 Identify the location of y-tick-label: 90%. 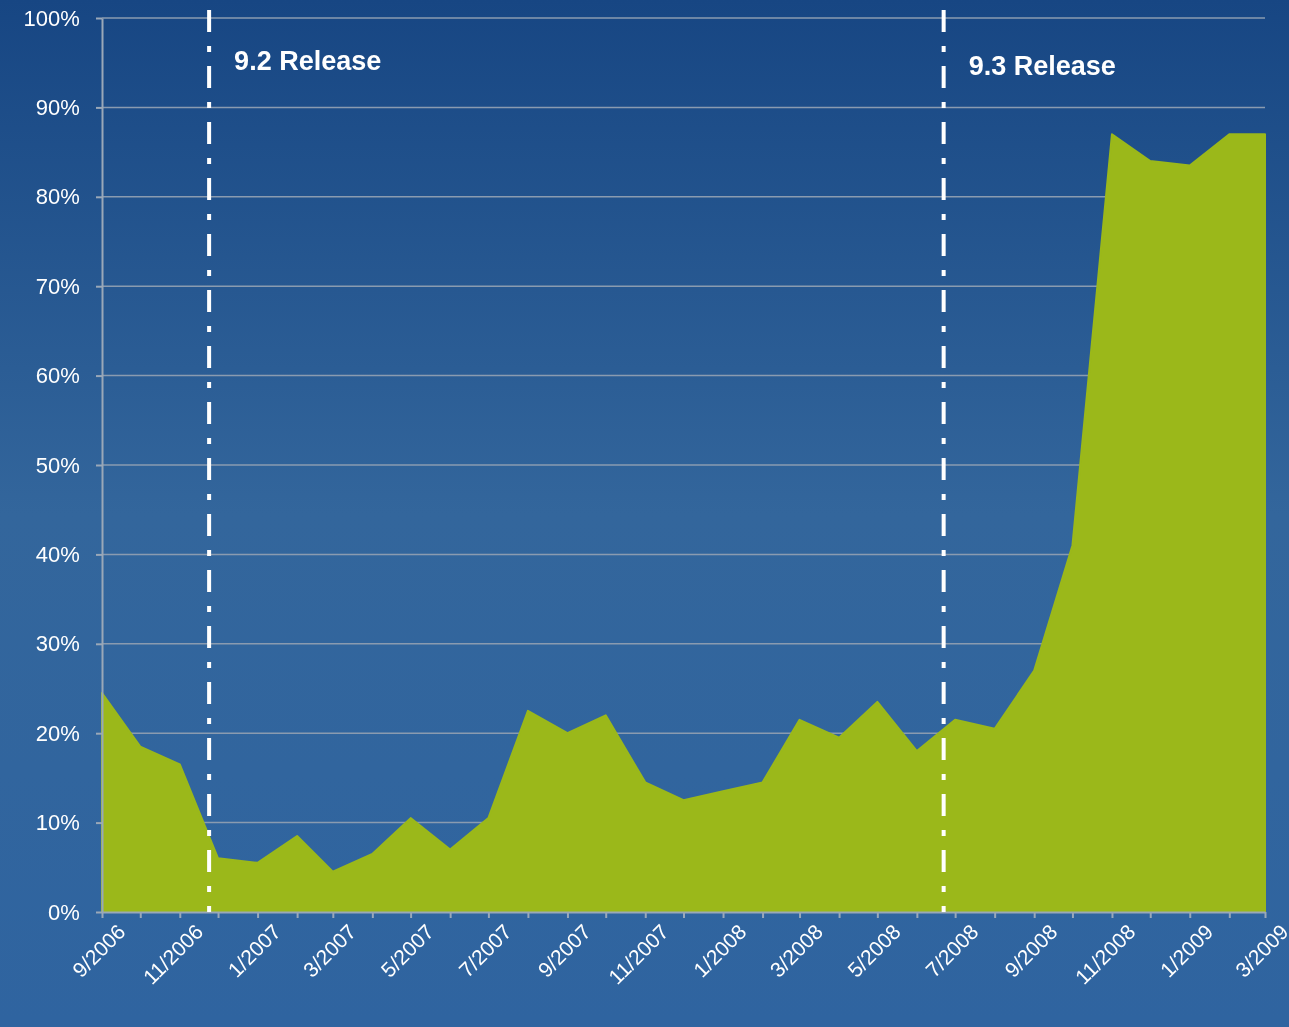
(57, 107).